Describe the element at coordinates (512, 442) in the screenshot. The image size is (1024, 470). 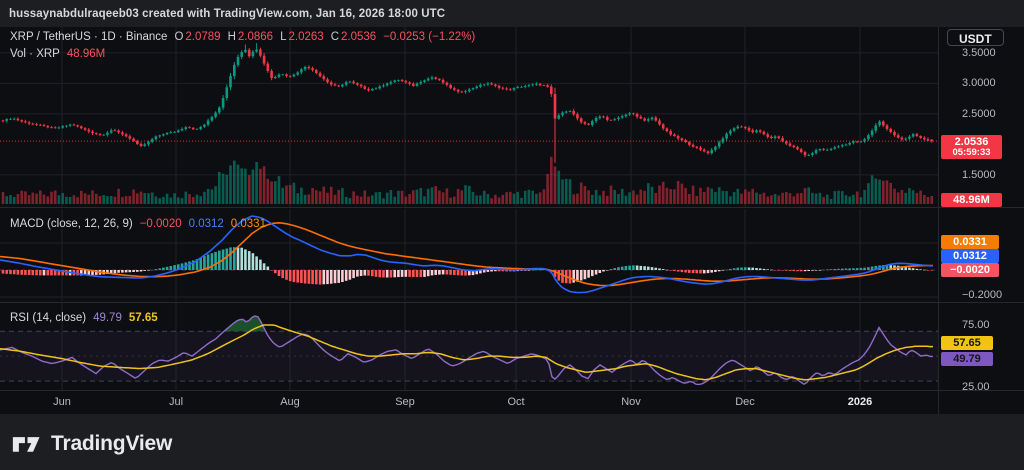
I see `bottom-bar` at that location.